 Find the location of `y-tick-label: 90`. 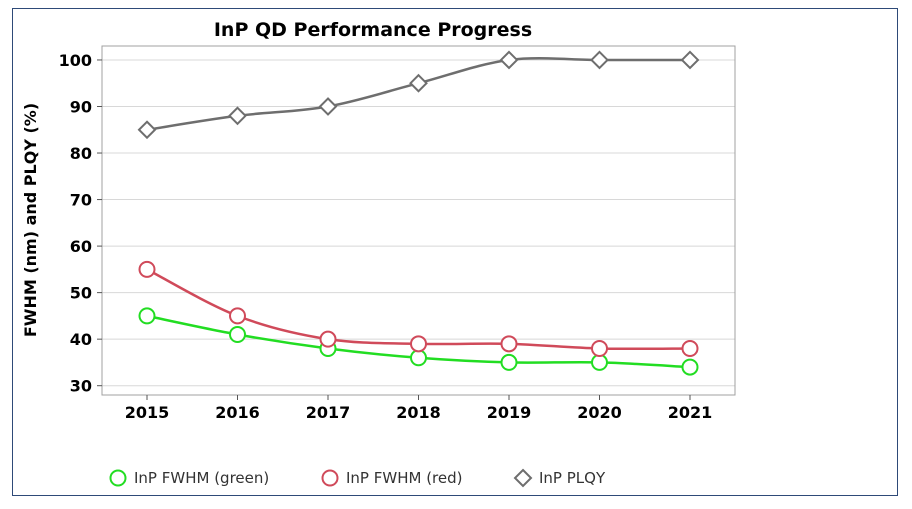

y-tick-label: 90 is located at coordinates (81, 106).